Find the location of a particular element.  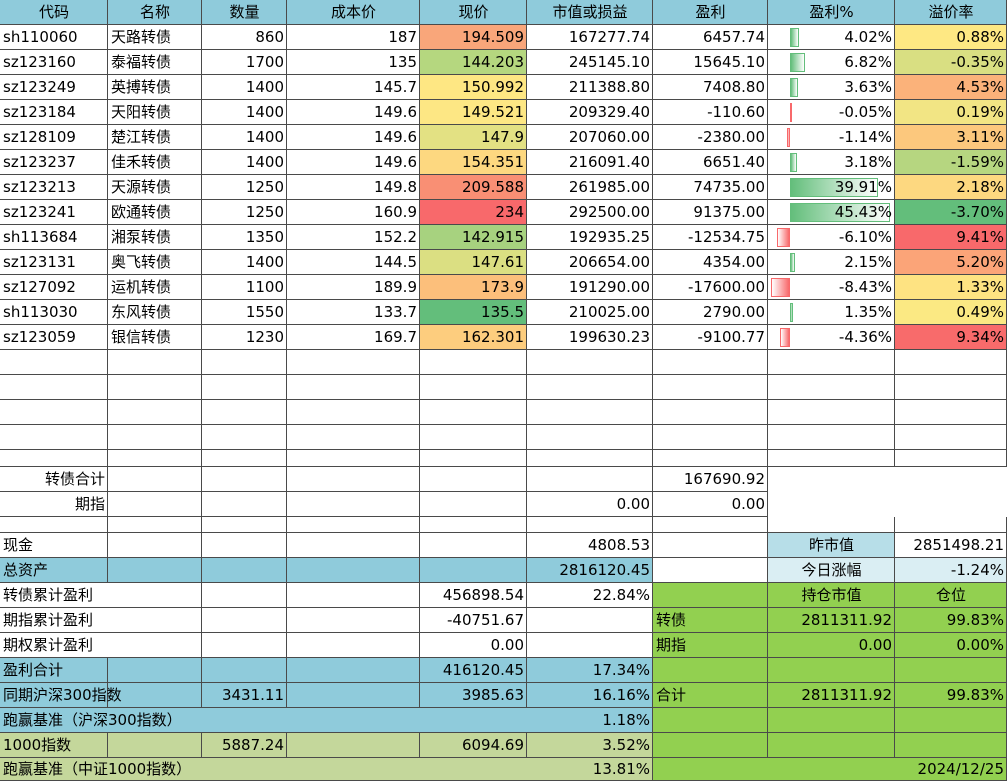

cell-text: 167690.92 is located at coordinates (724, 479).